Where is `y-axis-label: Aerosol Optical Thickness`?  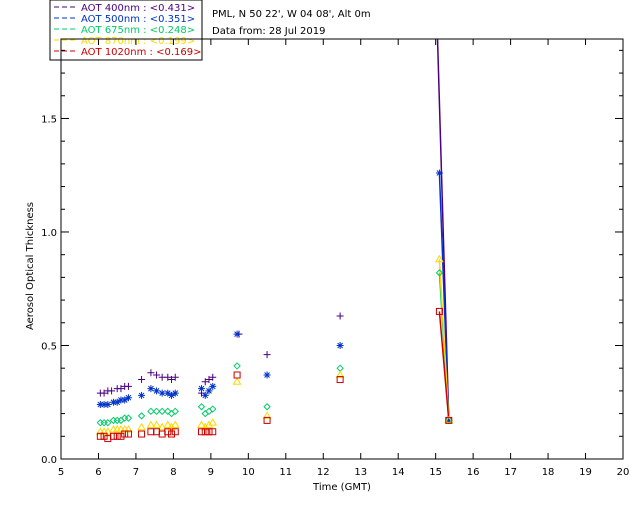
y-axis-label: Aerosol Optical Thickness is located at coordinates (30, 266).